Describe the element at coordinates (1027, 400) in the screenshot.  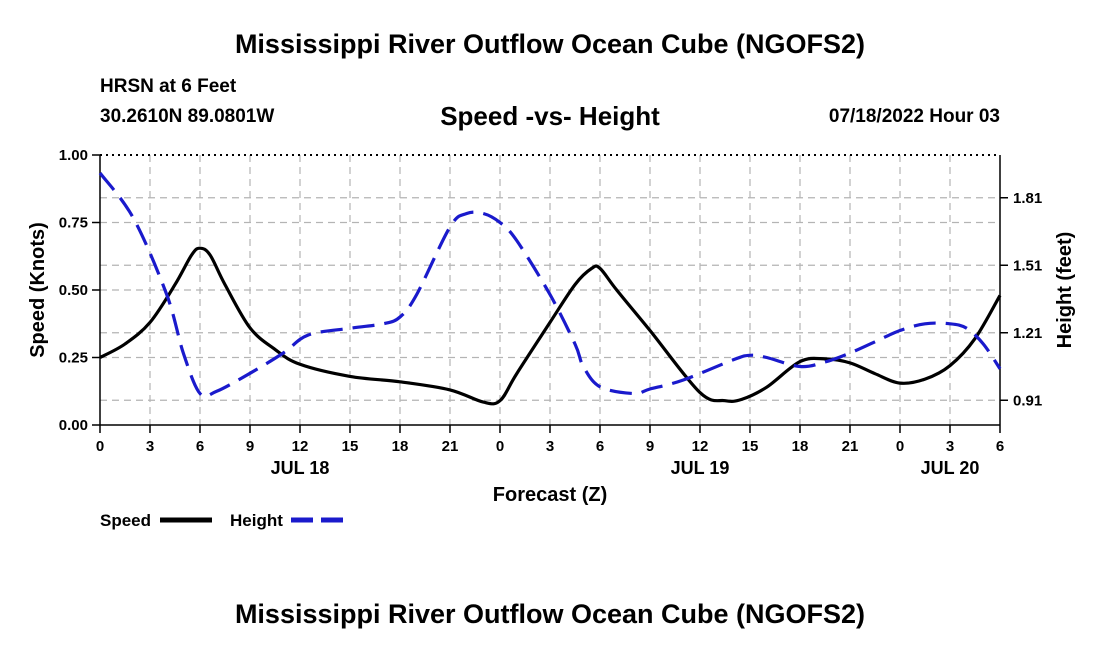
I see `y2-tick-label: 0.91` at that location.